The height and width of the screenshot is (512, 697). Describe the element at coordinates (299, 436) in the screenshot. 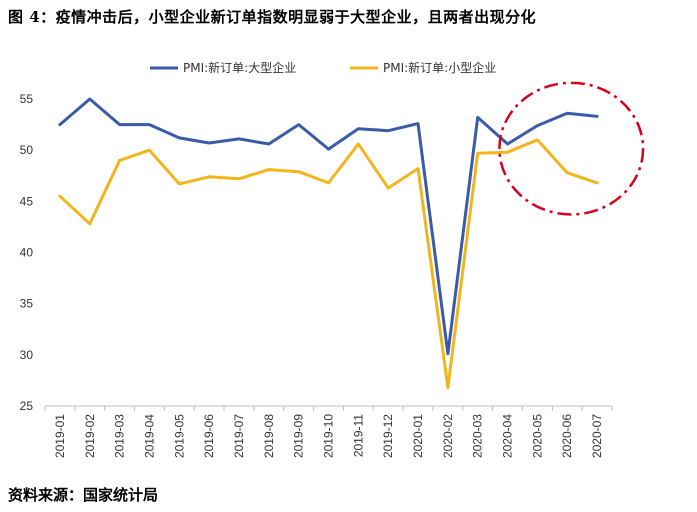

I see `x-tick-label: 2019-09` at that location.